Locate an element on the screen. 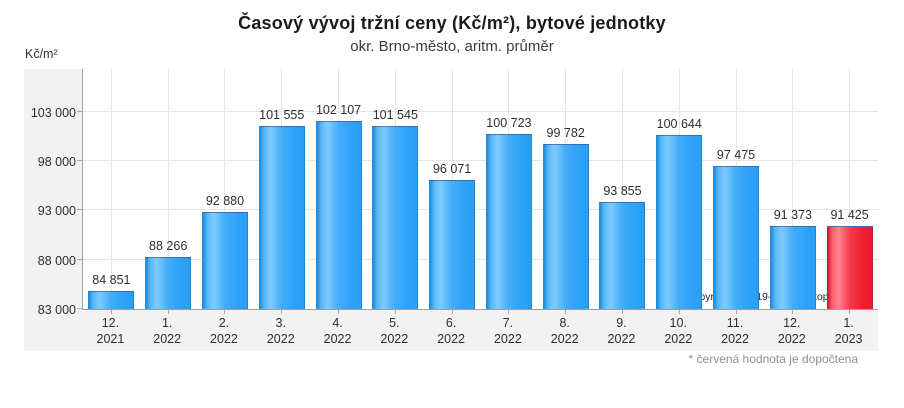 This screenshot has width=904, height=408. chart-subtitle: okr. Brno-město, aritm. průměr is located at coordinates (452, 46).